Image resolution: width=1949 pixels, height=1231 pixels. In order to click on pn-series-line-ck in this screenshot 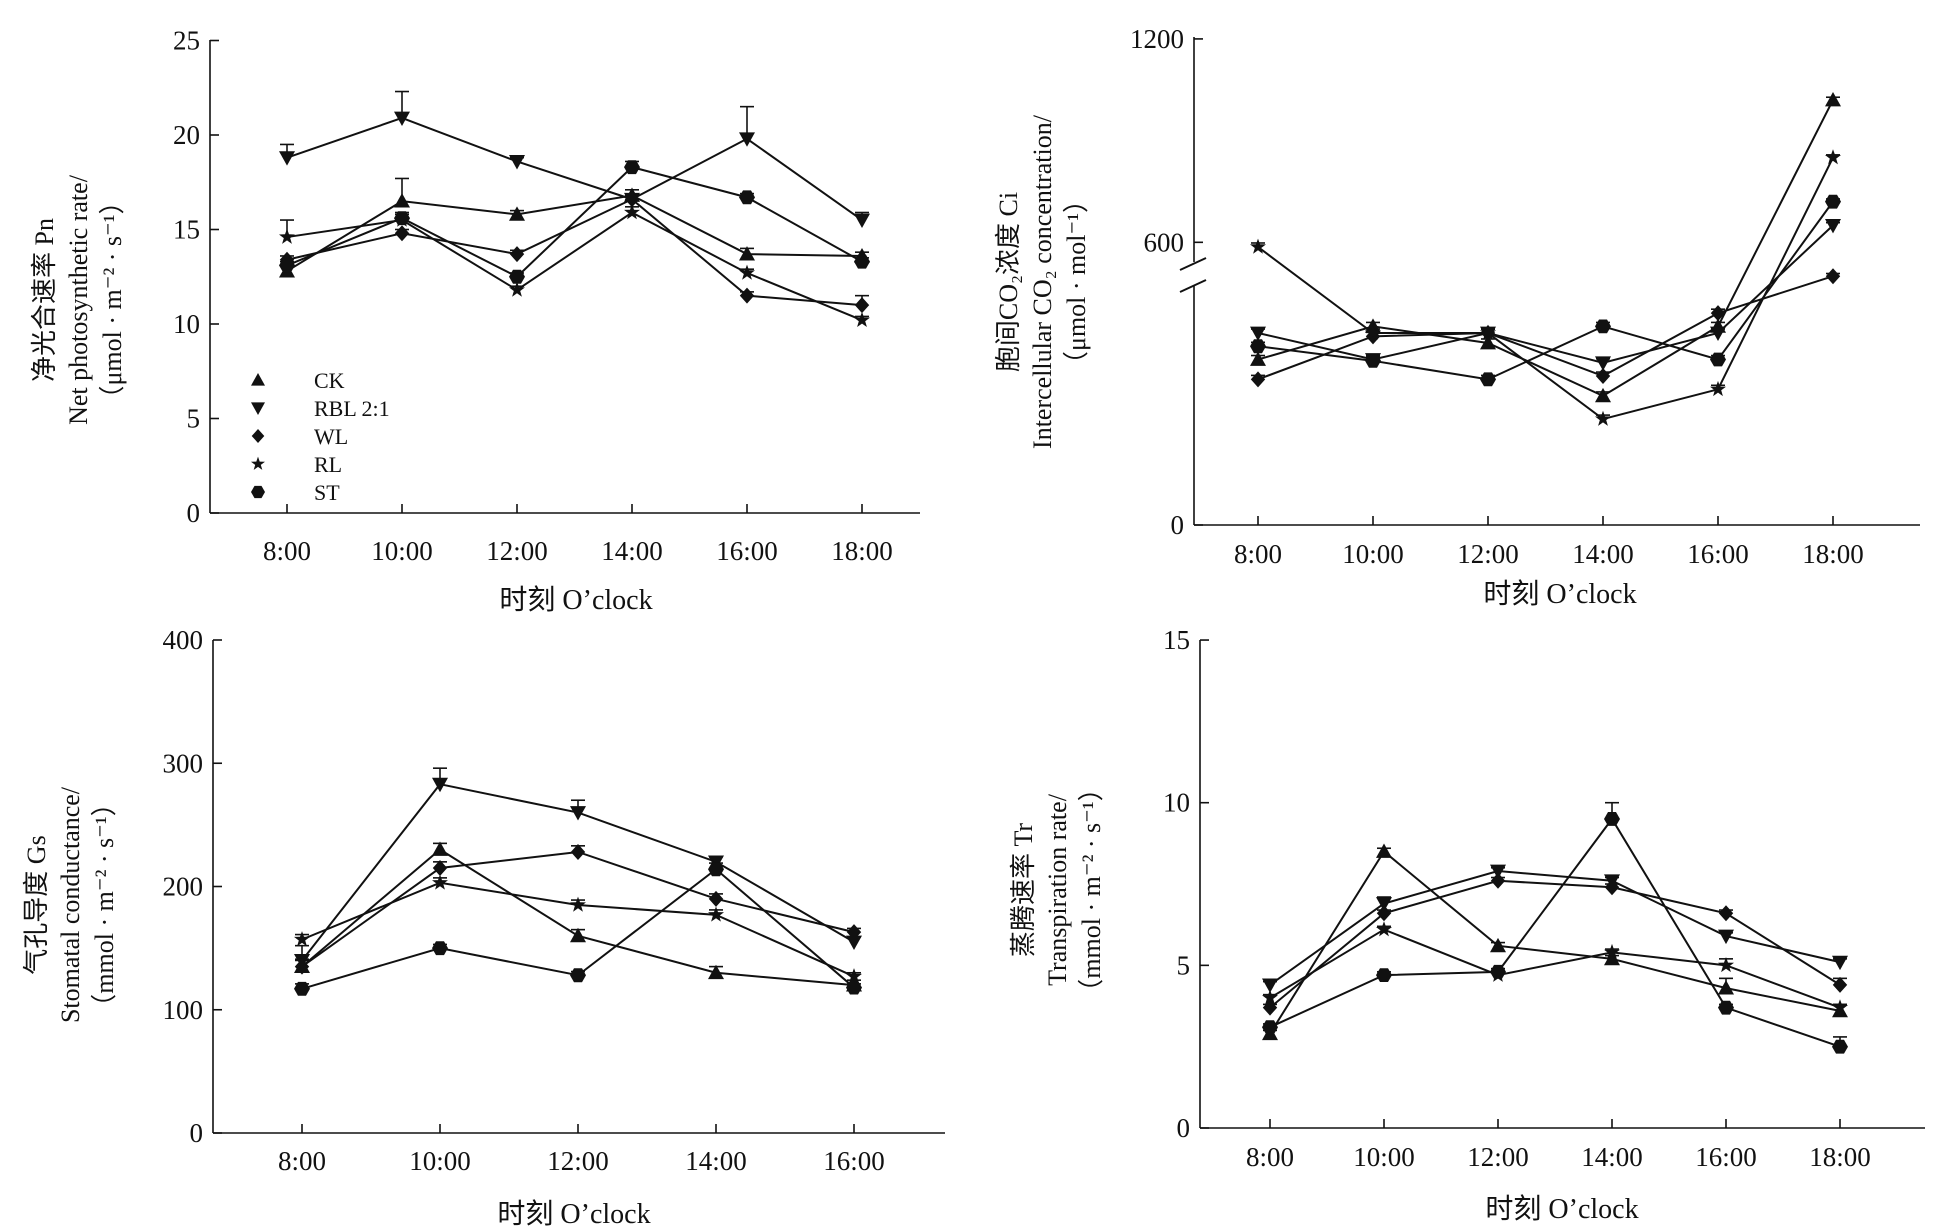, I will do `click(574, 233)`.